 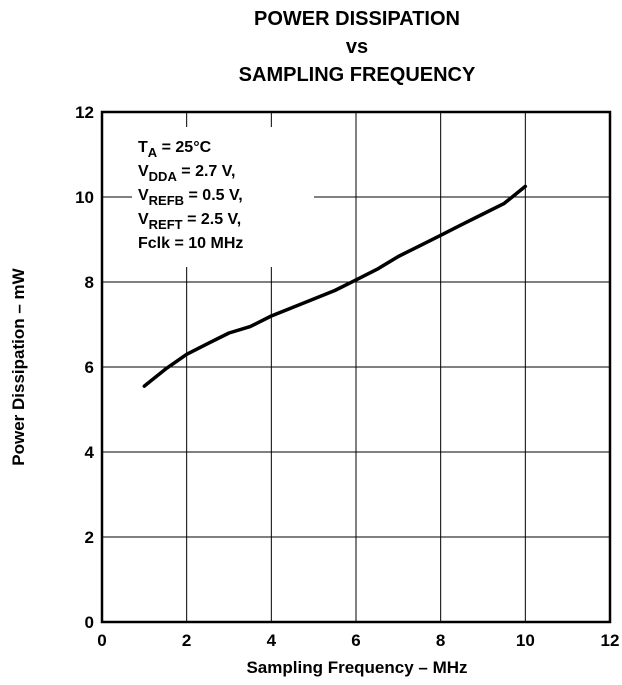 I want to click on y-tick-labels: 0 2 4 6 8 10 12, so click(x=84, y=367).